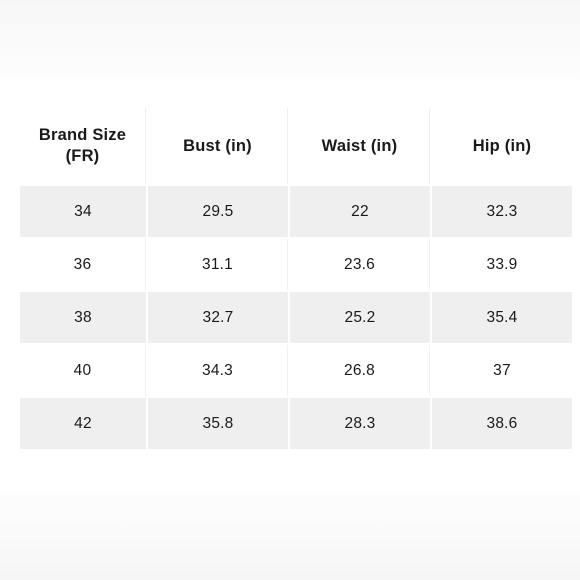  I want to click on cell-brand-size: 38, so click(83, 317).